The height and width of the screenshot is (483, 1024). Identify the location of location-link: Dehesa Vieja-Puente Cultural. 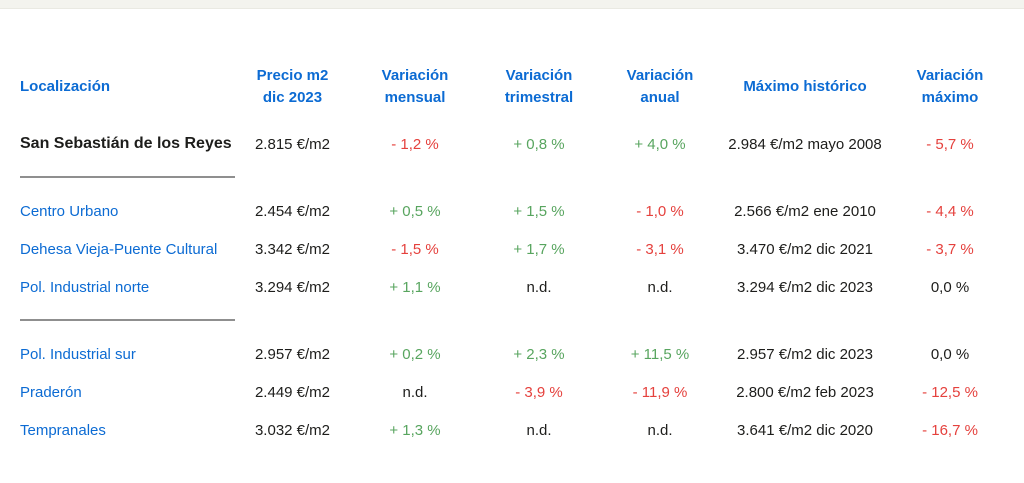
(119, 249).